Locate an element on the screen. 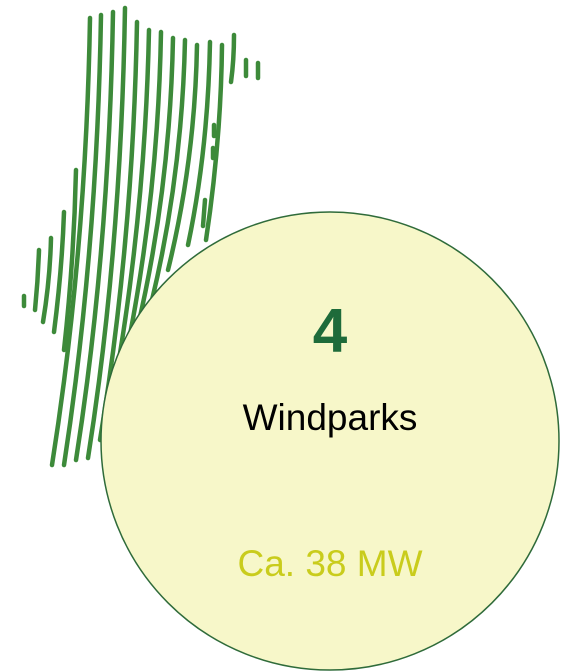 The width and height of the screenshot is (572, 671). count: 4 is located at coordinates (330, 330).